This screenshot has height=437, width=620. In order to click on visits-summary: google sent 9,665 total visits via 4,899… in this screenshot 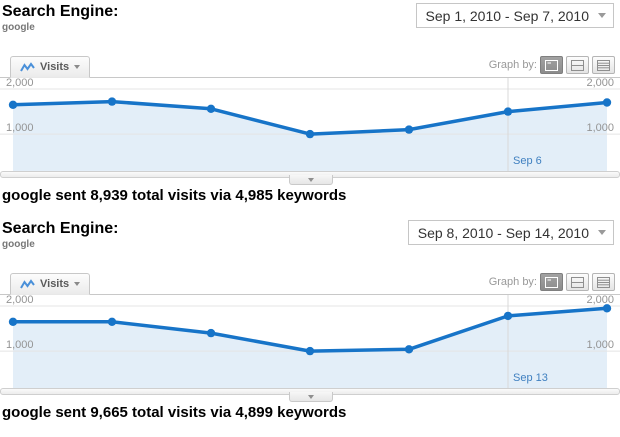, I will do `click(174, 412)`.